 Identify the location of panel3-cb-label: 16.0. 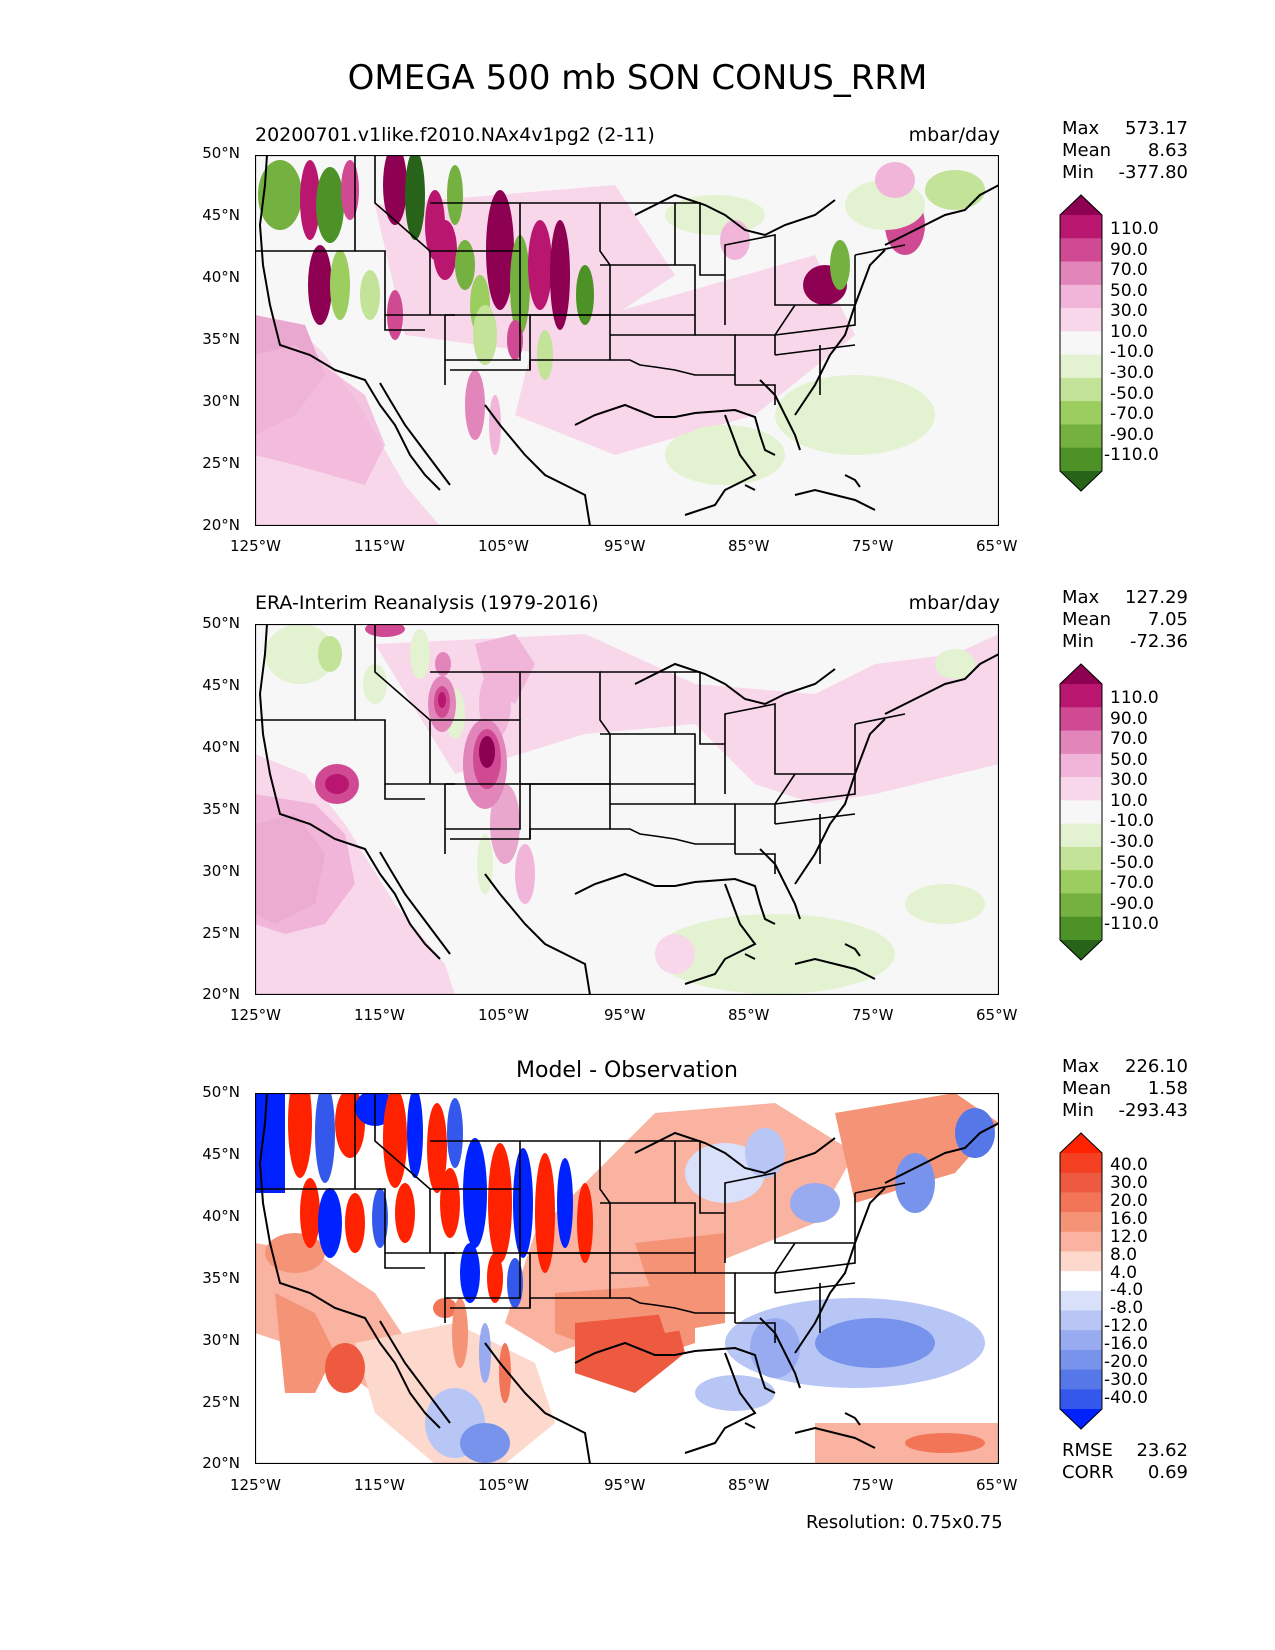
(1129, 1219).